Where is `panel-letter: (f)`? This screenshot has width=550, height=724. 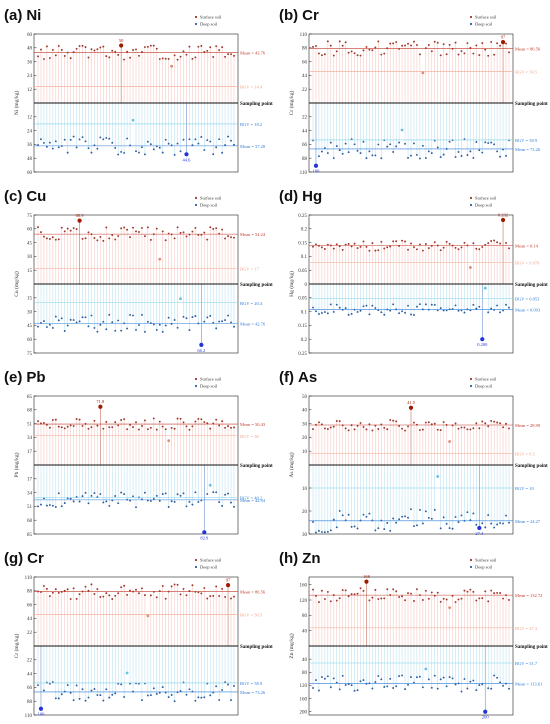
panel-letter: (f) is located at coordinates (286, 377).